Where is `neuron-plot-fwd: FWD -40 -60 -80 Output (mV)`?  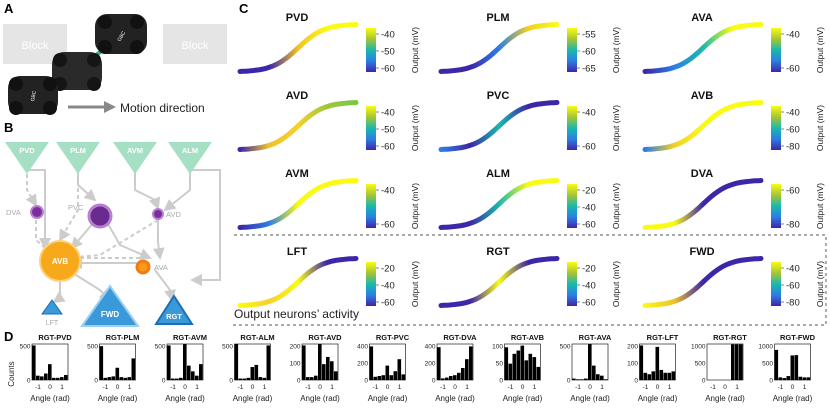 neuron-plot-fwd: FWD -40 -60 -80 Output (mV) is located at coordinates (733, 277).